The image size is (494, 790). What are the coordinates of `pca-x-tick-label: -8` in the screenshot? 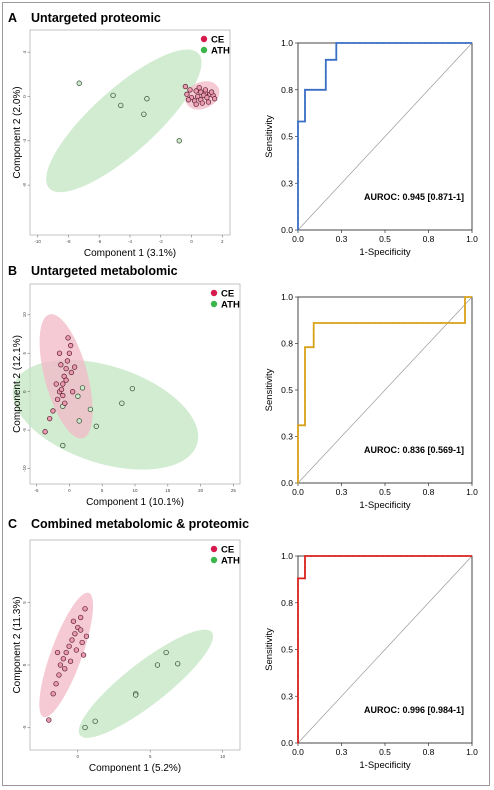 It's located at (68, 241).